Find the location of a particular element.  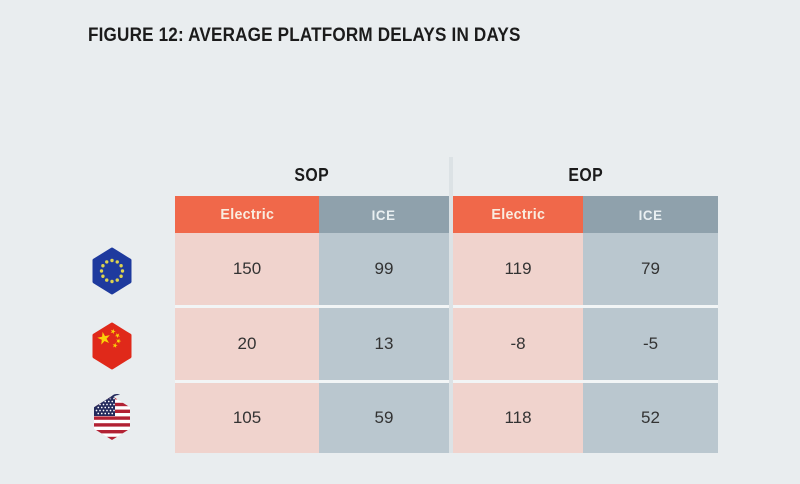

header-sop-ice-text: ICE is located at coordinates (384, 214).